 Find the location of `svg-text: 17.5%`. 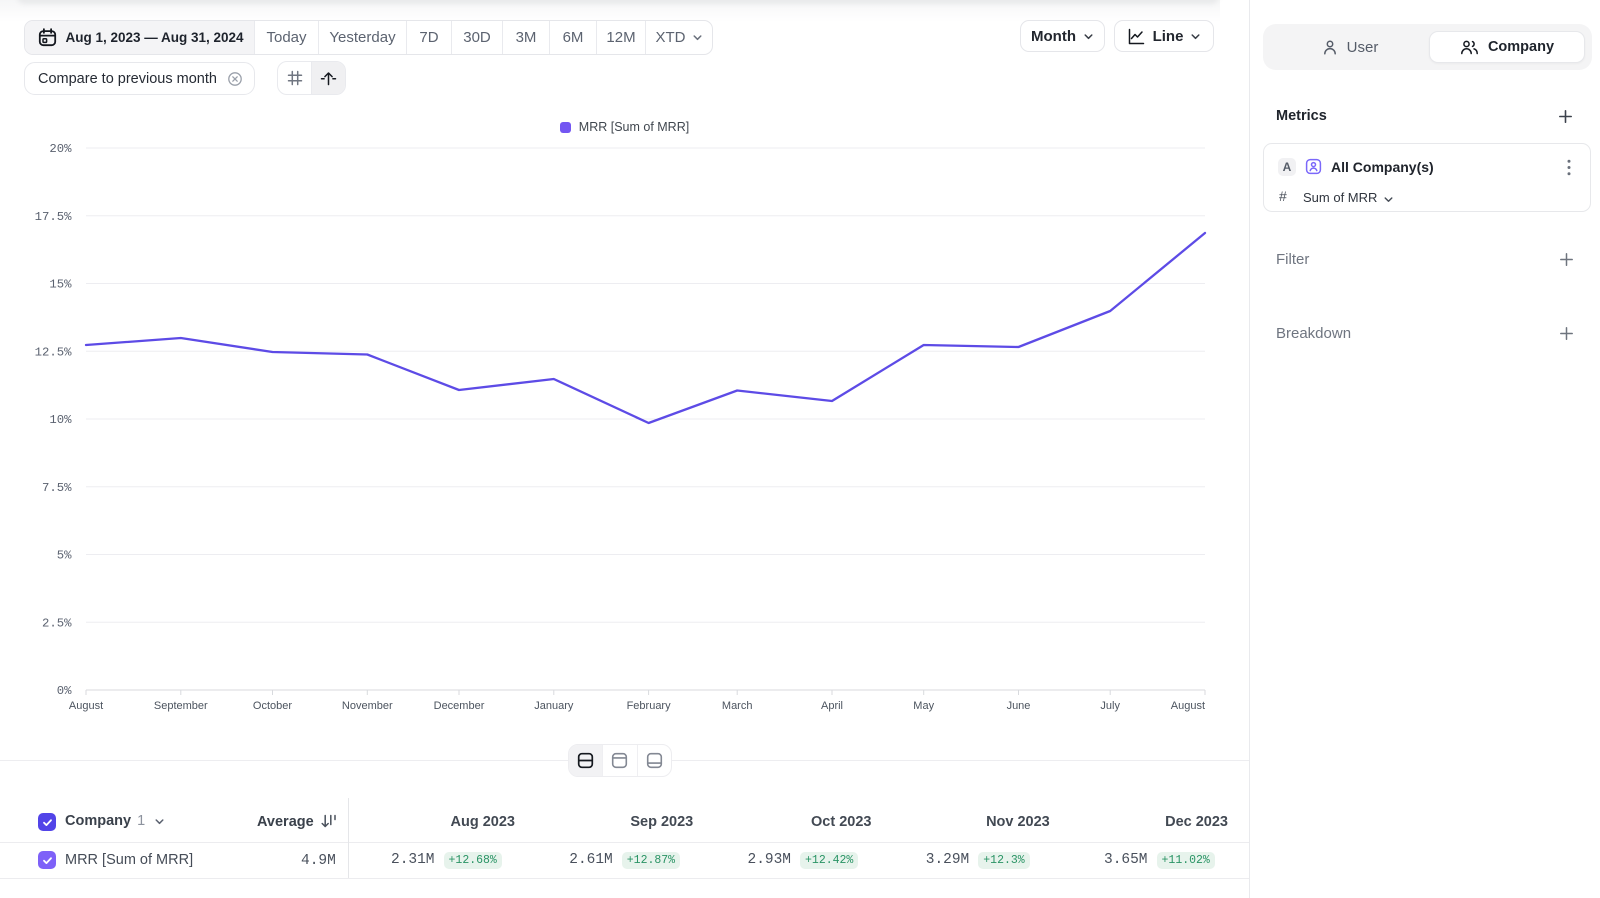

svg-text: 17.5% is located at coordinates (54, 217).